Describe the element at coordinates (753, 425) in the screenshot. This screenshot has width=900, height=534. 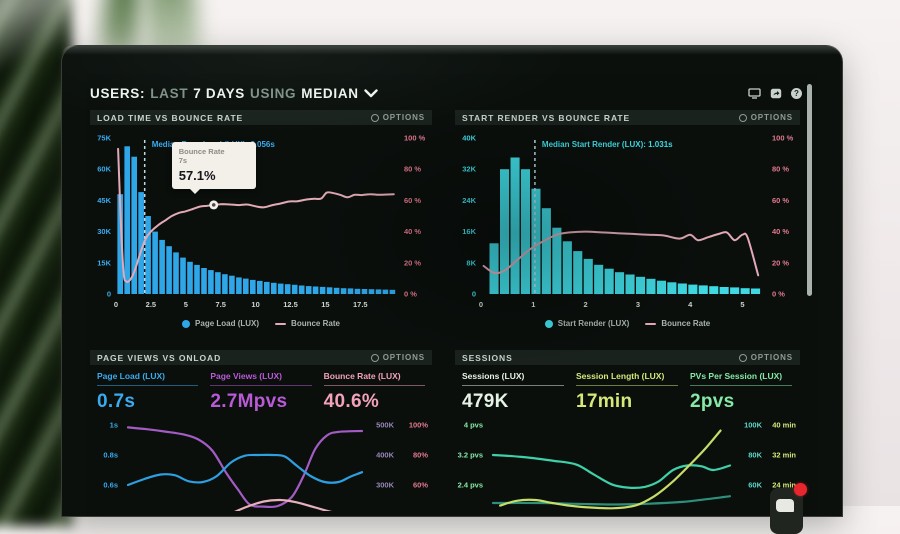
I see `y2-axis-tick: 100K` at that location.